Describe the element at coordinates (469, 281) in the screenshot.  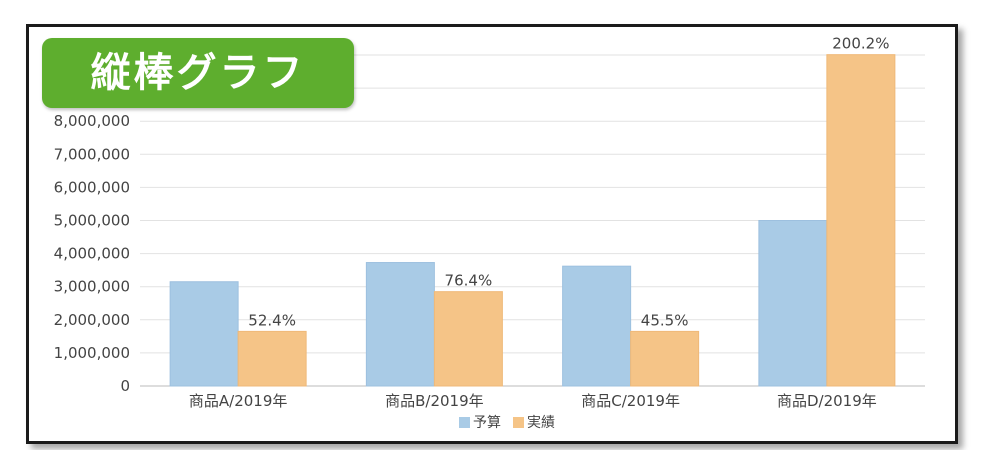
I see `data-label: 76.4%` at that location.